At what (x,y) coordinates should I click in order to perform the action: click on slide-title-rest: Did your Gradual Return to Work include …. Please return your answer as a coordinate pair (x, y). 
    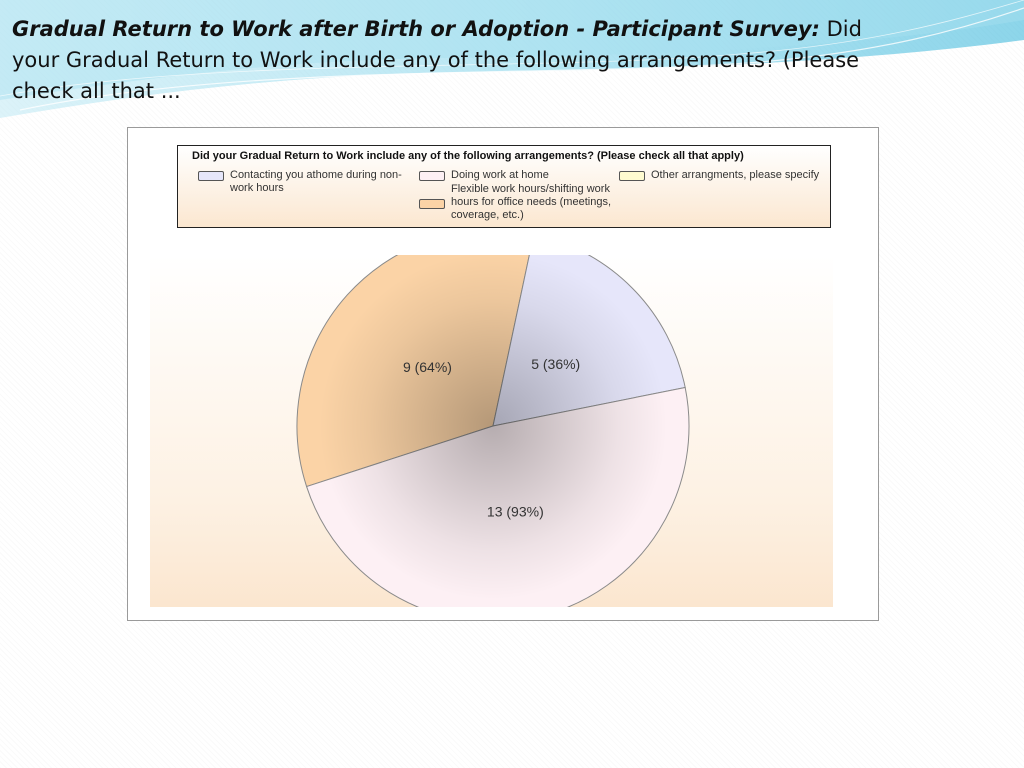
    Looking at the image, I should click on (437, 60).